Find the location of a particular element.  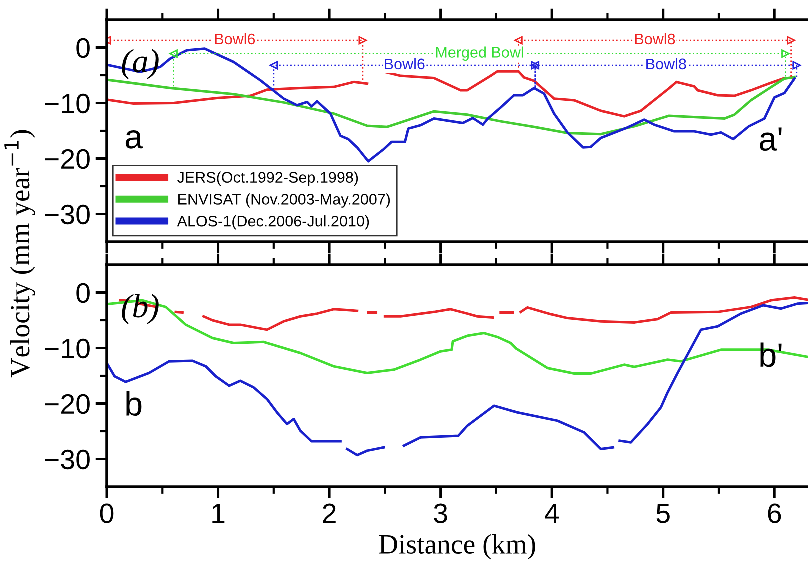

x-tick-label: 0 is located at coordinates (107, 514).